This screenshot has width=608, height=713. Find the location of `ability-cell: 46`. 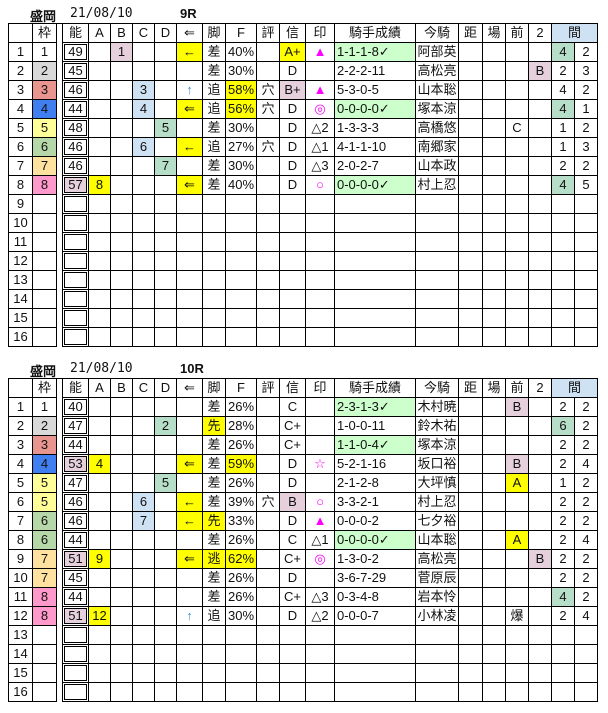

ability-cell: 46 is located at coordinates (75, 90).